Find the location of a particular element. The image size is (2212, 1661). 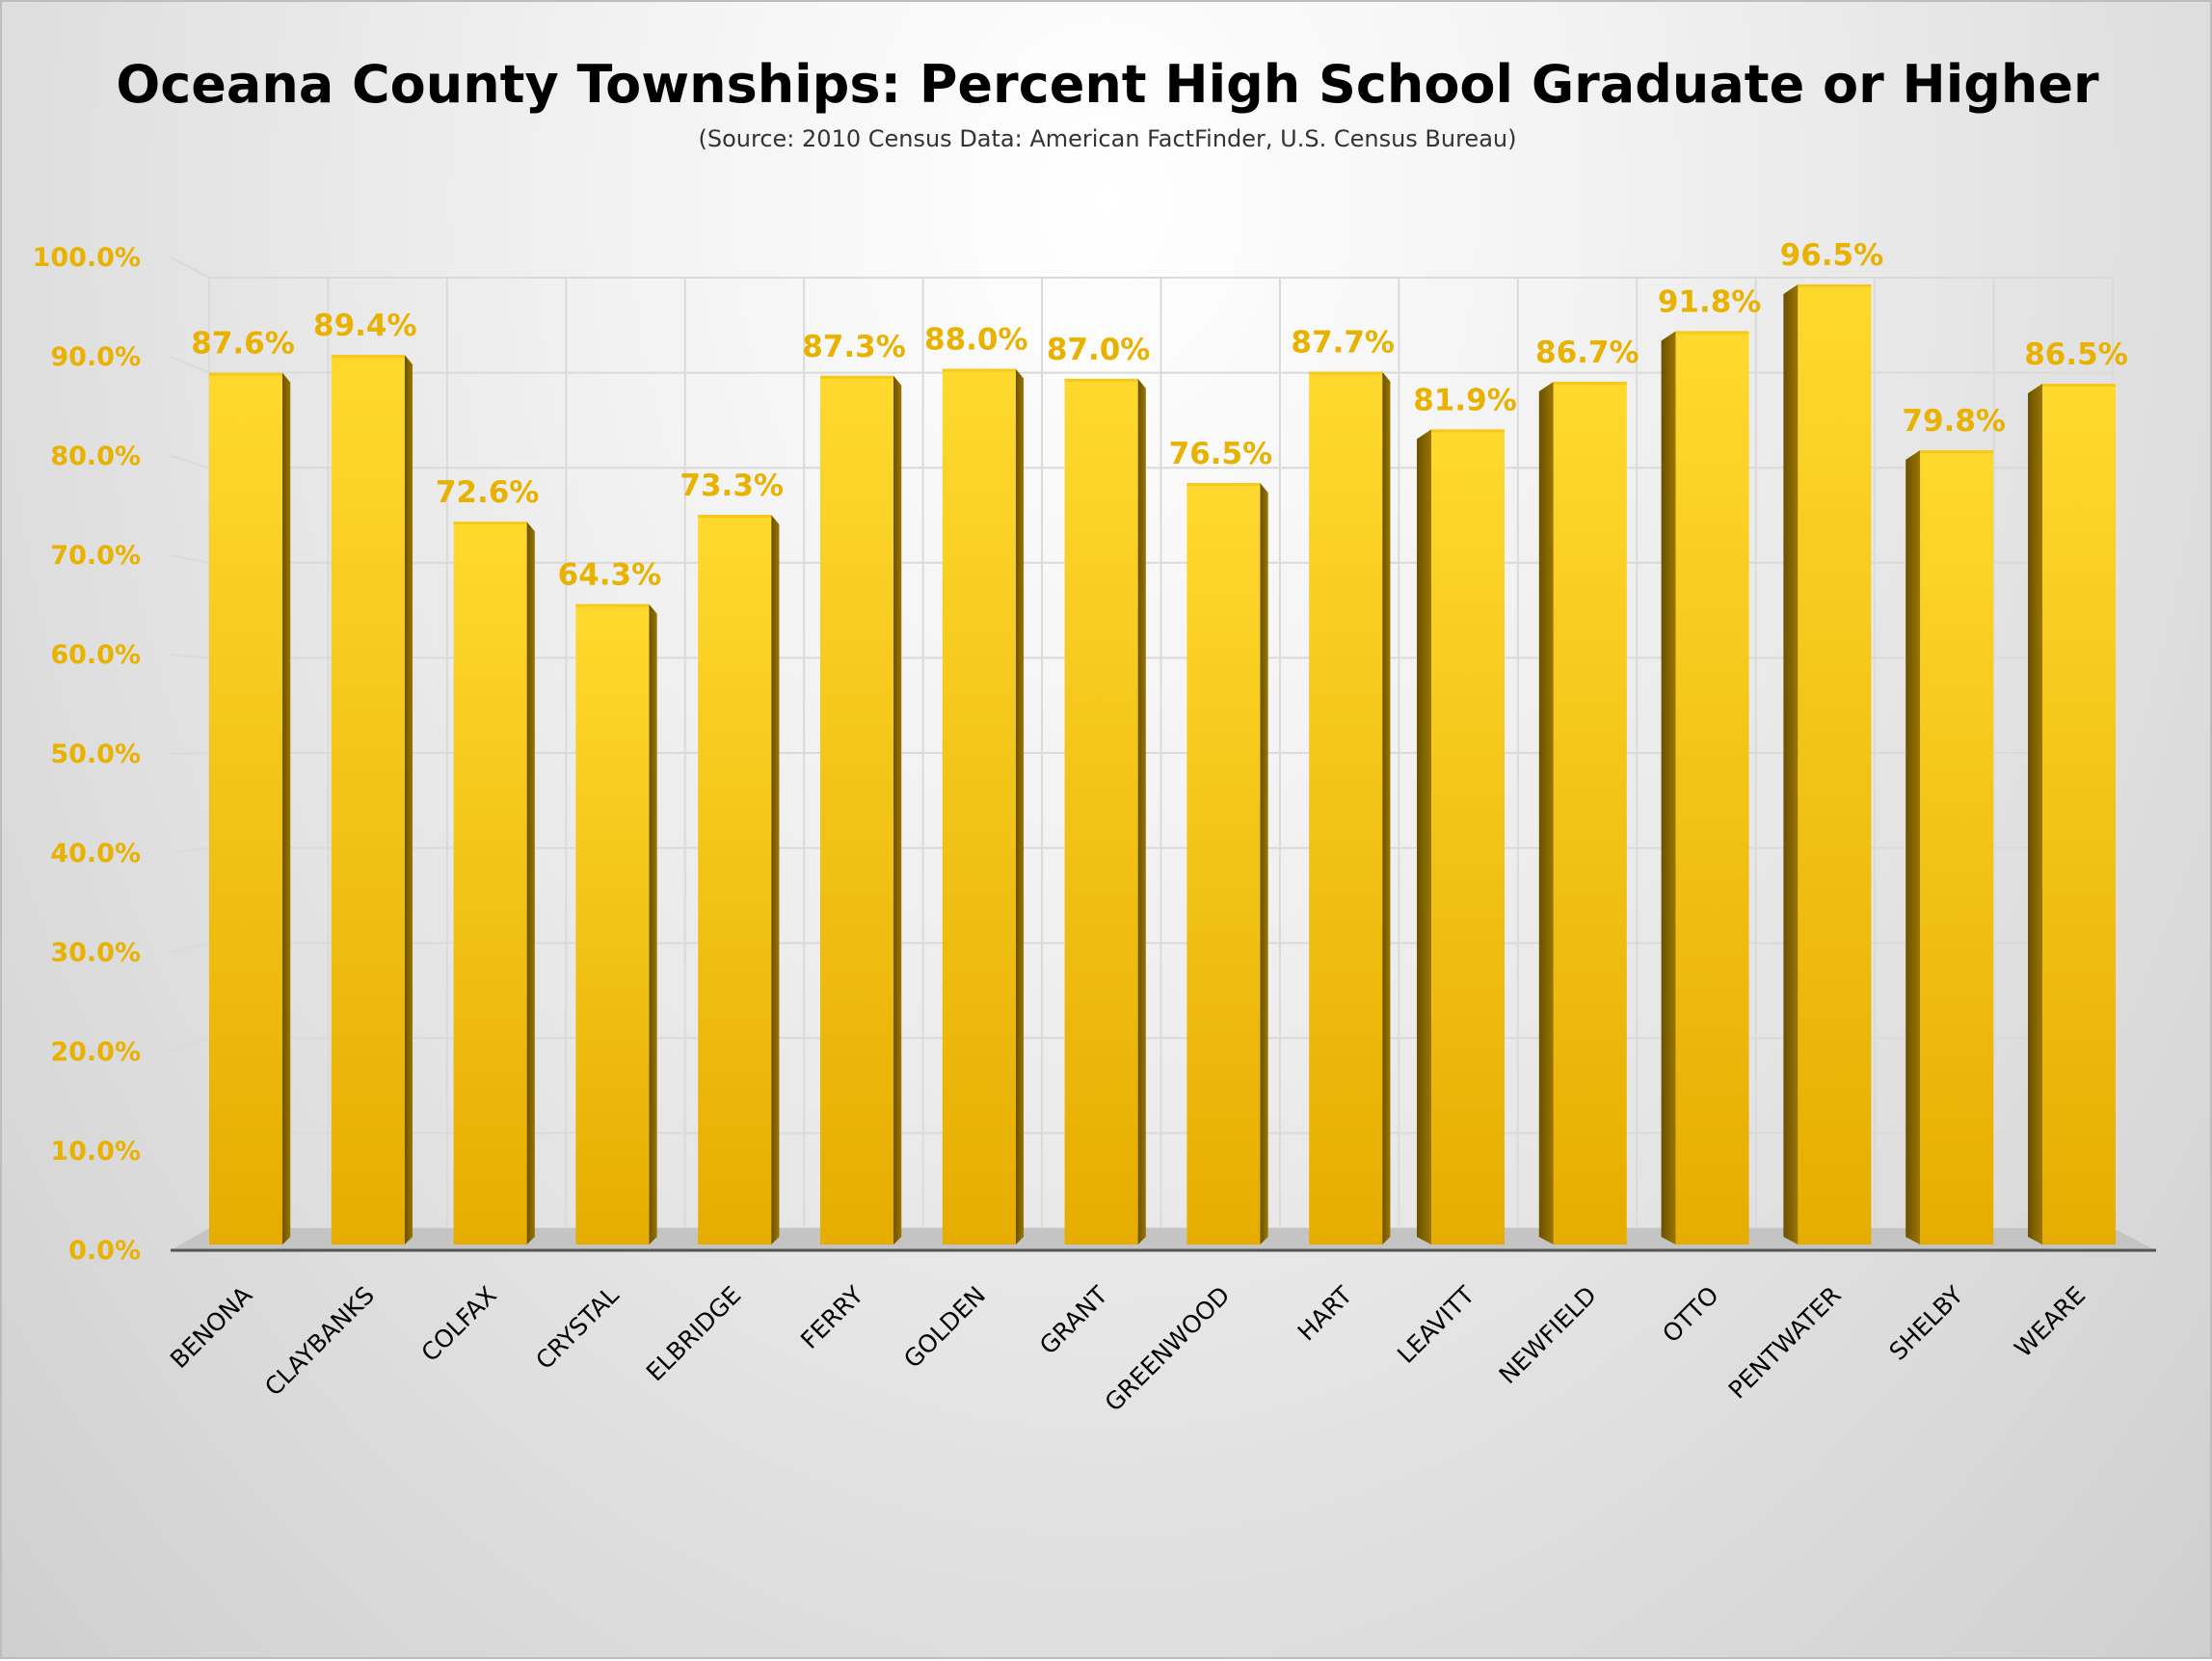

y-tick-label: 100.0% is located at coordinates (87, 258).